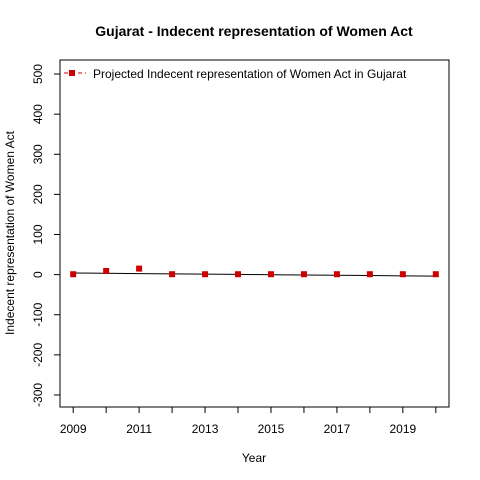 The image size is (480, 480). I want to click on trend-line-layer, so click(254, 274).